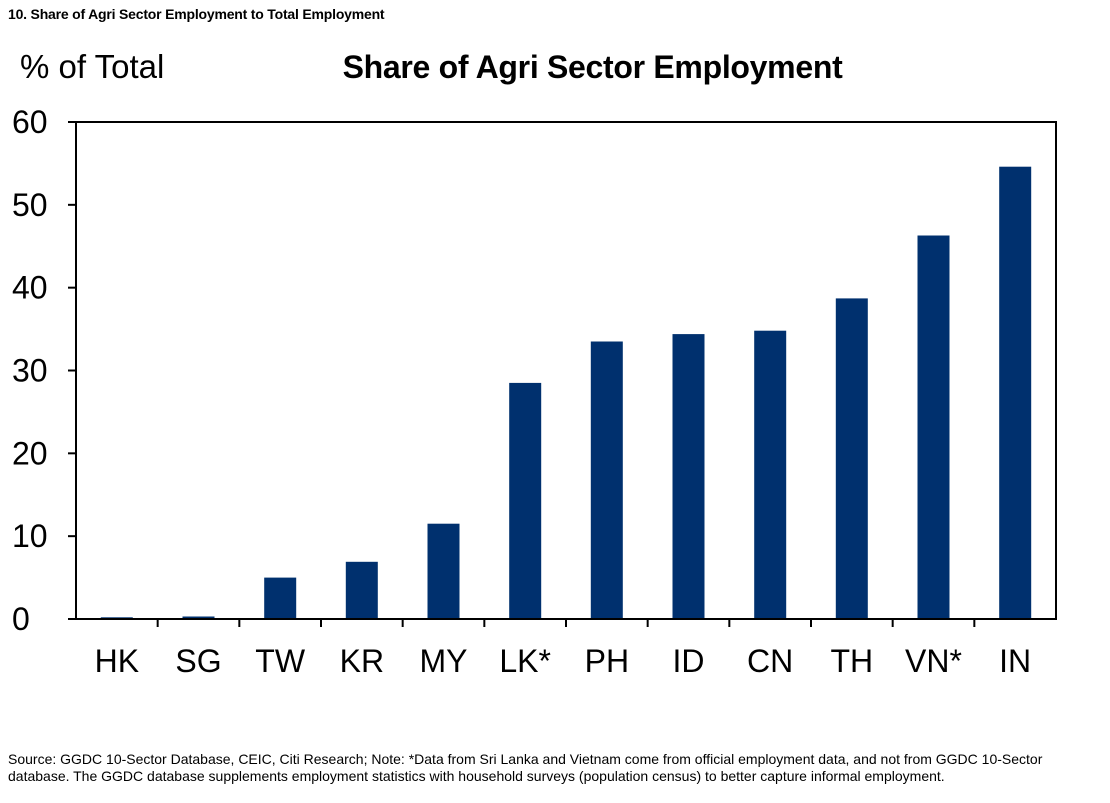 Image resolution: width=1110 pixels, height=803 pixels. I want to click on x-tick-label: TH, so click(852, 661).